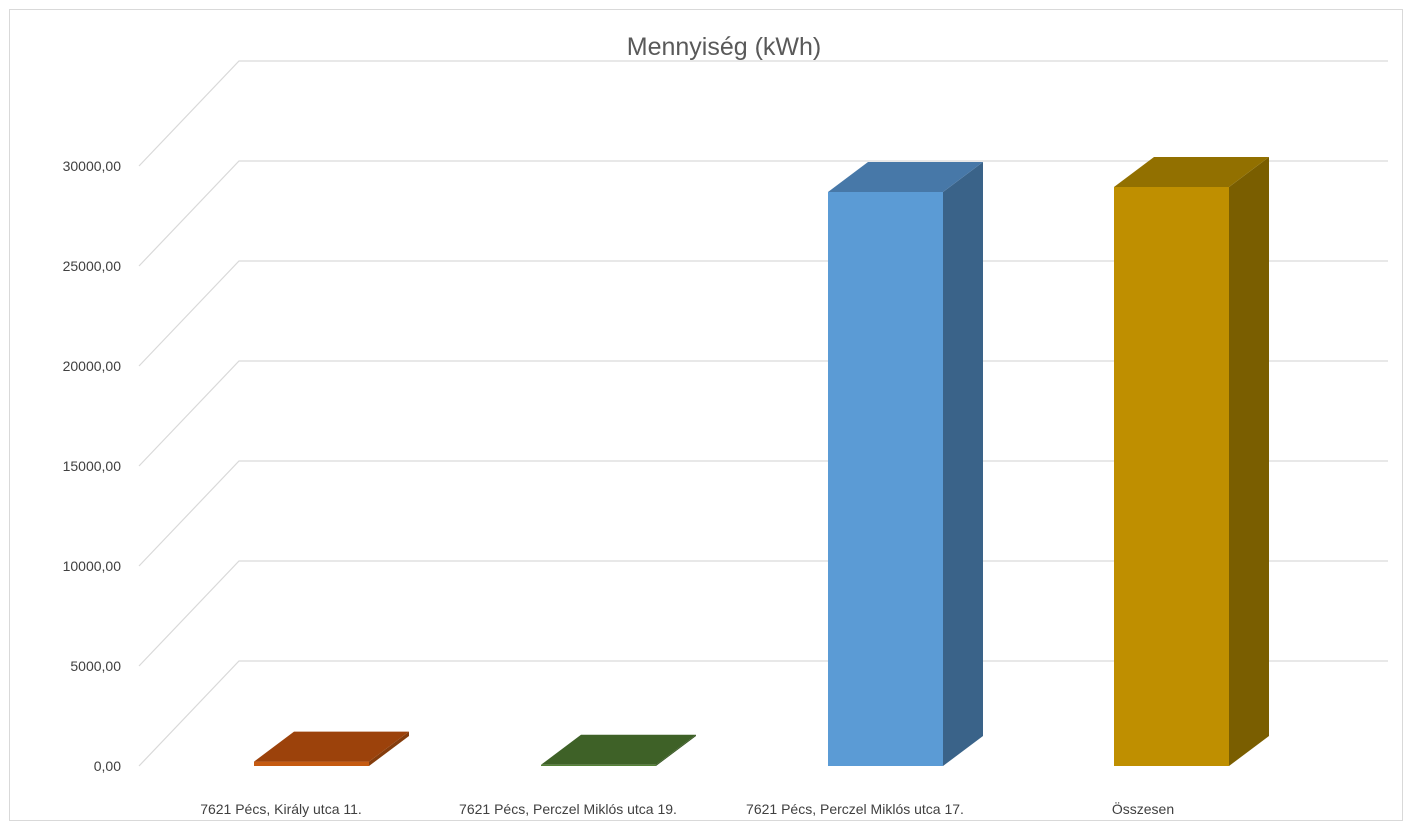  Describe the element at coordinates (92, 266) in the screenshot. I see `y-tick-label: 25000,00` at that location.